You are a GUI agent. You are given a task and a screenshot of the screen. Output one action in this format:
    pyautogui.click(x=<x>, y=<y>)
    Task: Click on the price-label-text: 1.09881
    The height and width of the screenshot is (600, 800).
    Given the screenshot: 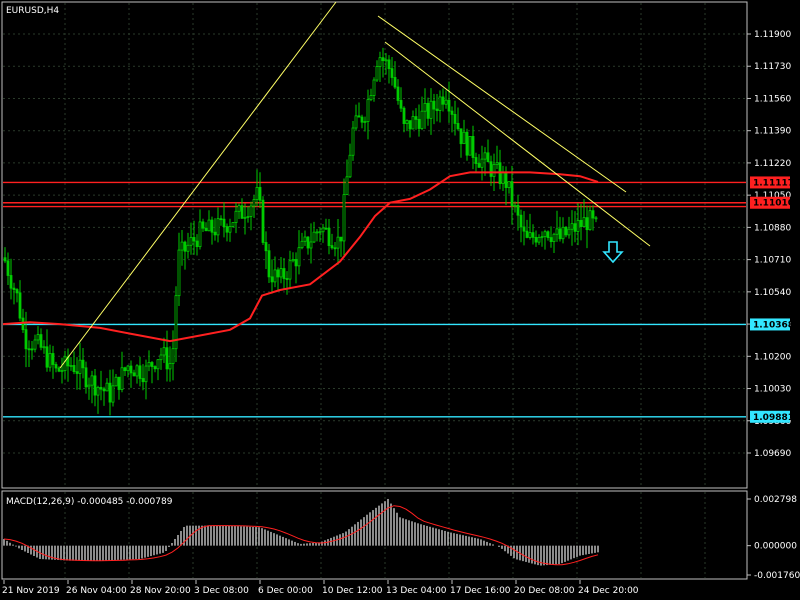 What is the action you would take?
    pyautogui.click(x=773, y=418)
    